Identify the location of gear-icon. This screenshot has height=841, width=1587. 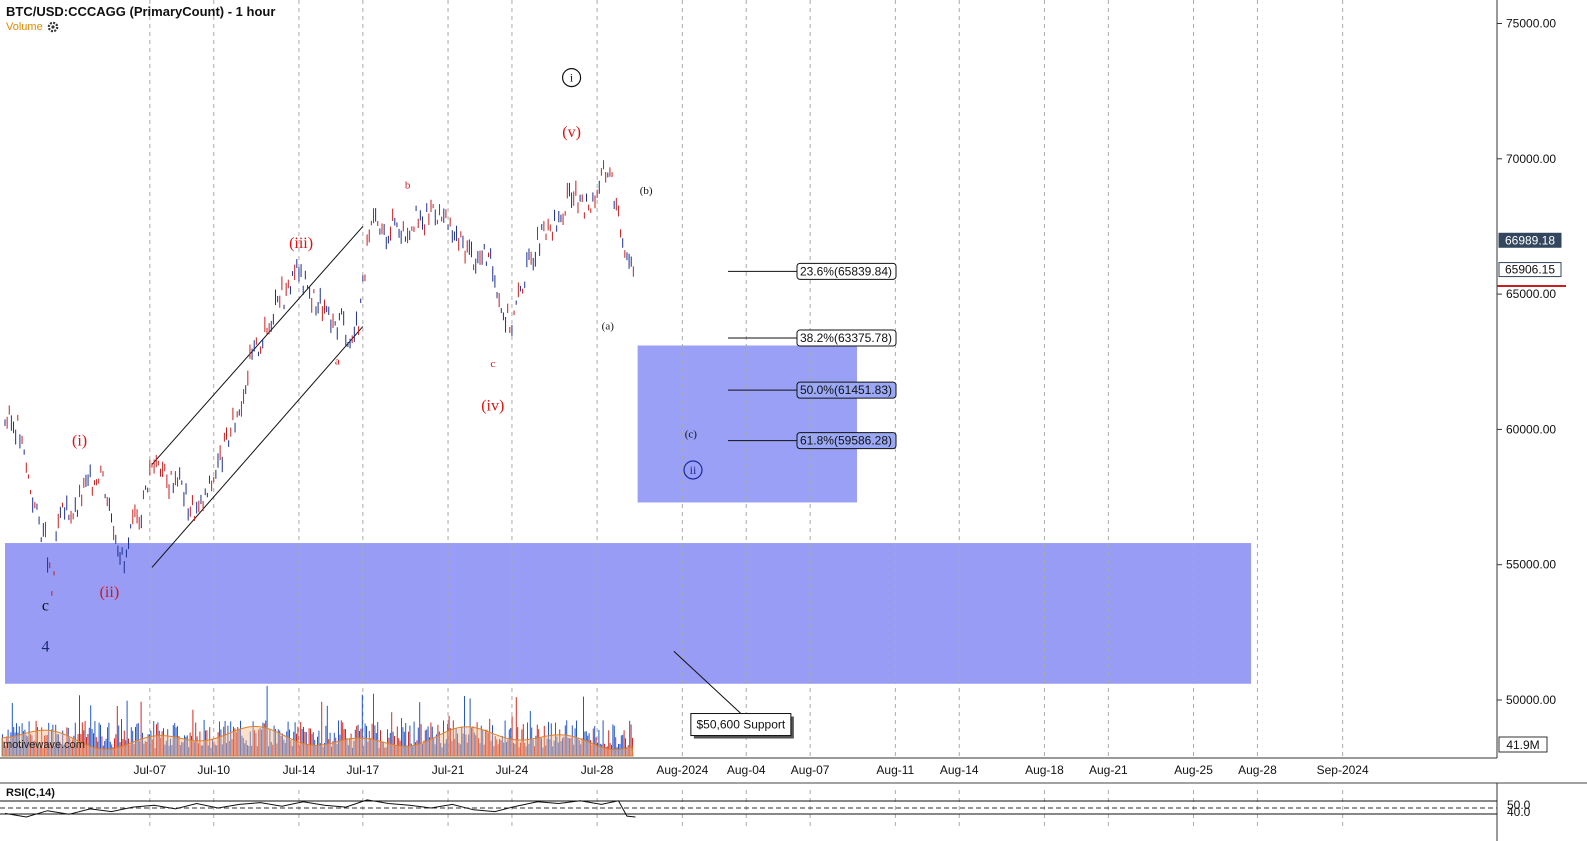
(53, 27).